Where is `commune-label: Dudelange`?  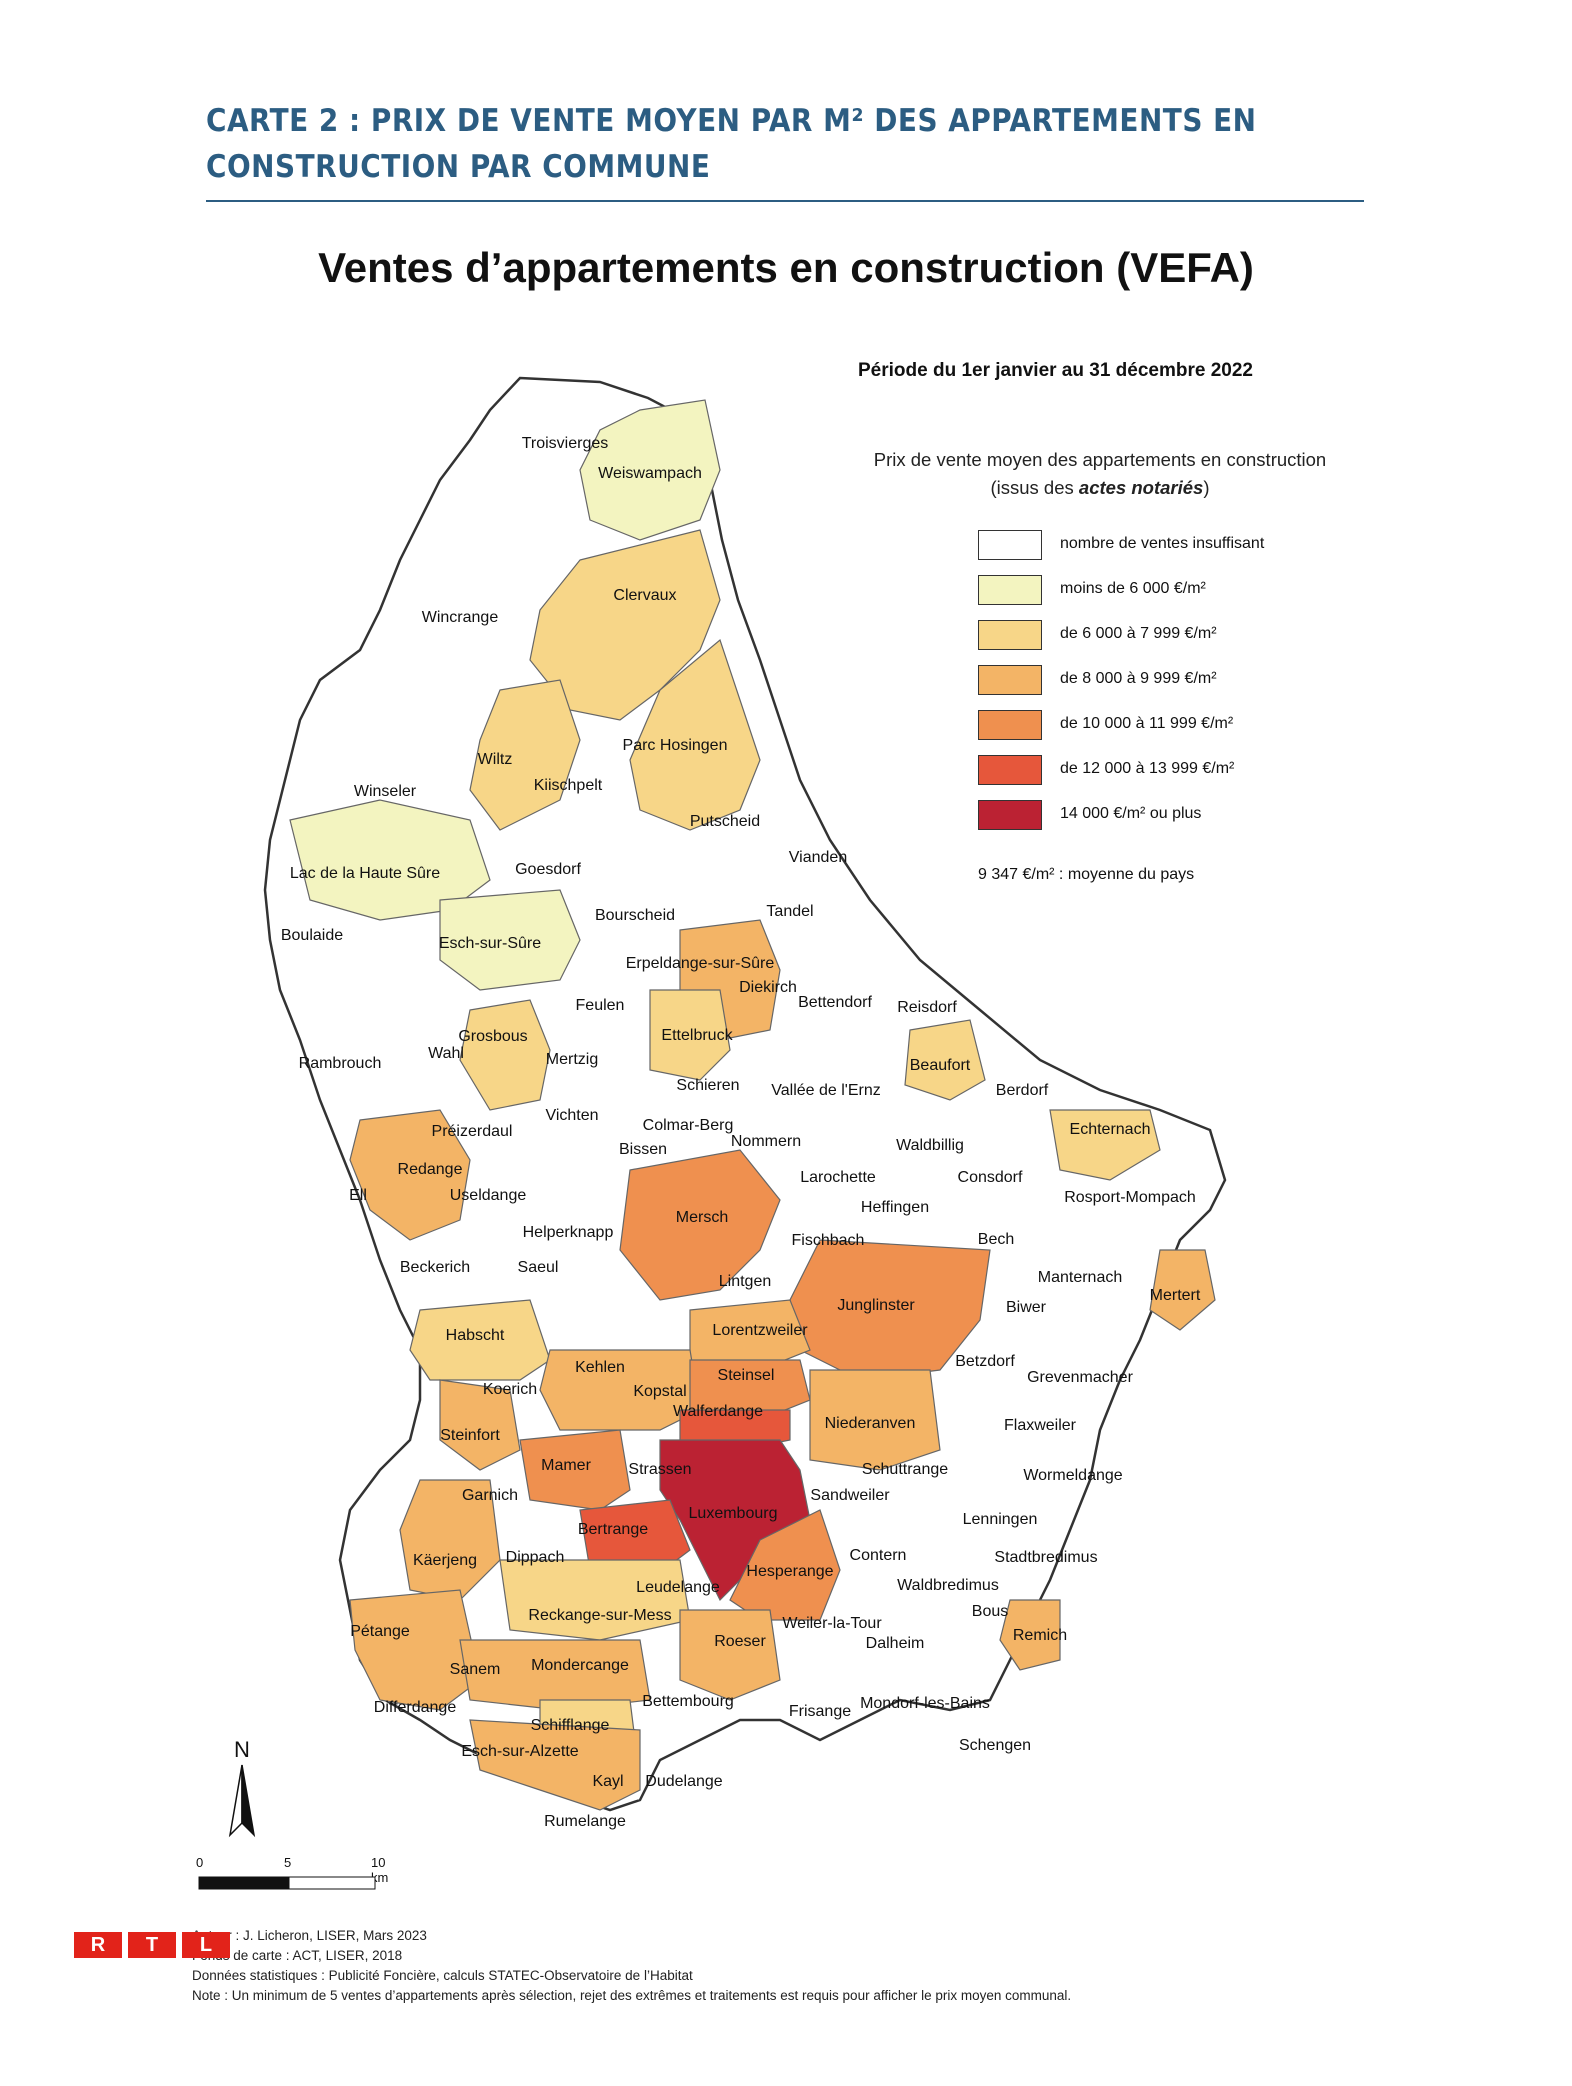
commune-label: Dudelange is located at coordinates (684, 1781).